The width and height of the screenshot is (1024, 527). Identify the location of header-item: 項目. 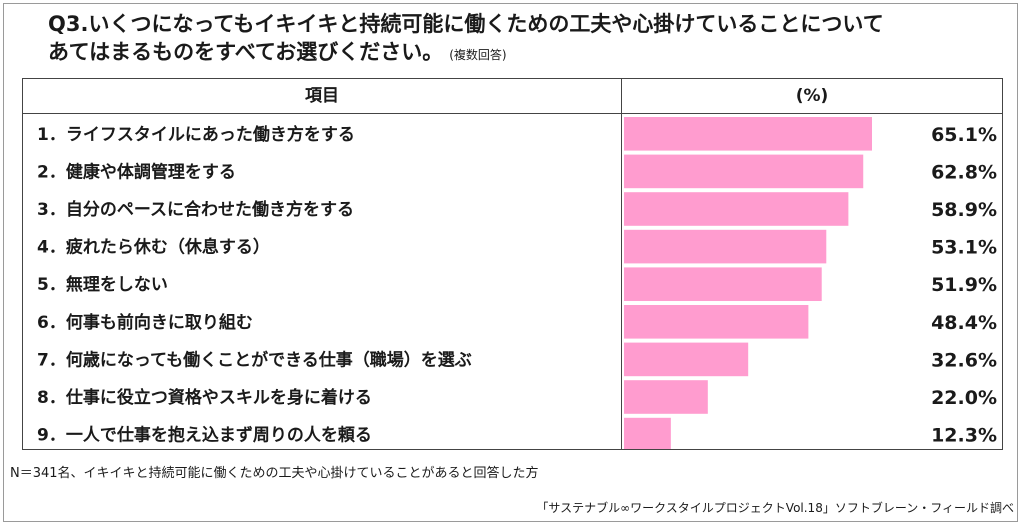
(322, 96).